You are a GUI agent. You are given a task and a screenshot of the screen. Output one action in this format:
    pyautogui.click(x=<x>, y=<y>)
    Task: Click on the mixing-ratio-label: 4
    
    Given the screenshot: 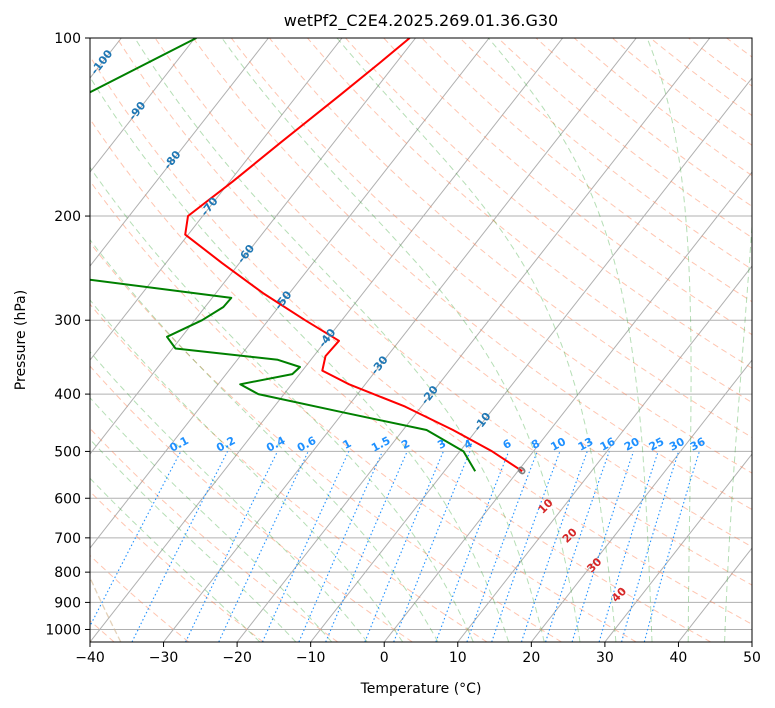 What is the action you would take?
    pyautogui.click(x=468, y=444)
    